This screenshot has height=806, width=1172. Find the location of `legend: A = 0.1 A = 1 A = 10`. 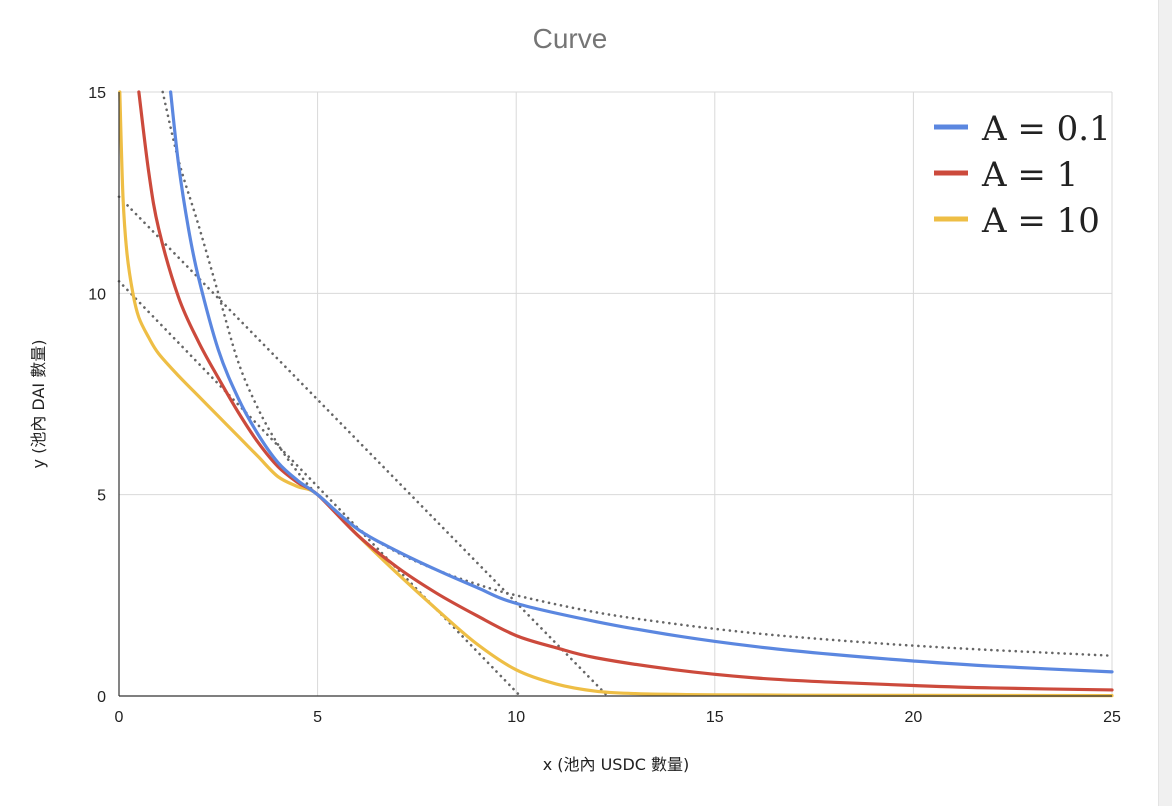

legend: A = 0.1 A = 1 A = 10 is located at coordinates (1022, 175).